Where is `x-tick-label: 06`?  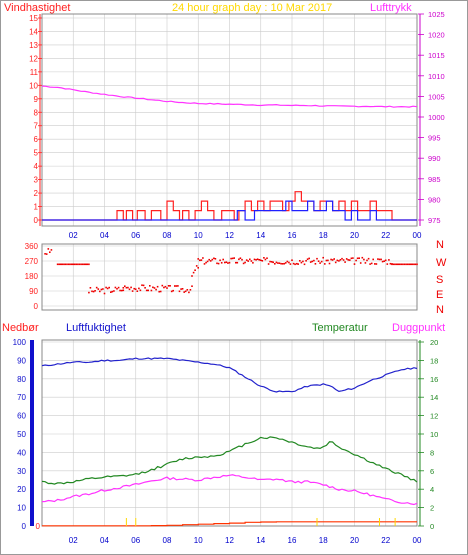
x-tick-label: 06 is located at coordinates (135, 540).